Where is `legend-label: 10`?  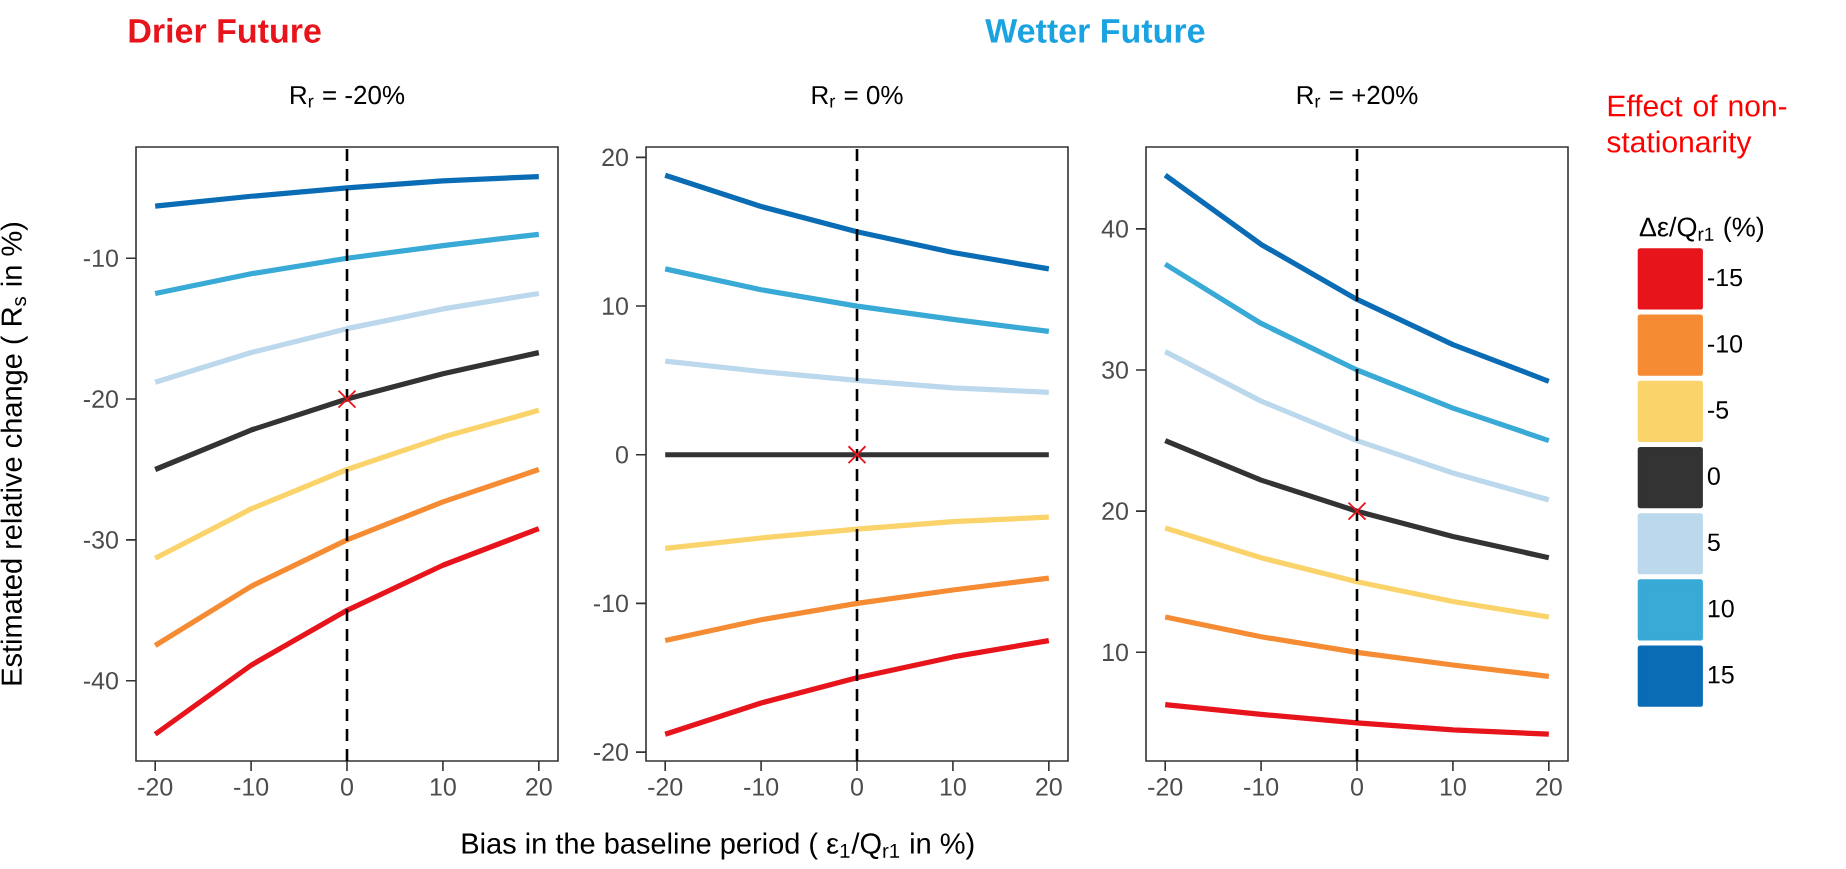
legend-label: 10 is located at coordinates (1721, 608).